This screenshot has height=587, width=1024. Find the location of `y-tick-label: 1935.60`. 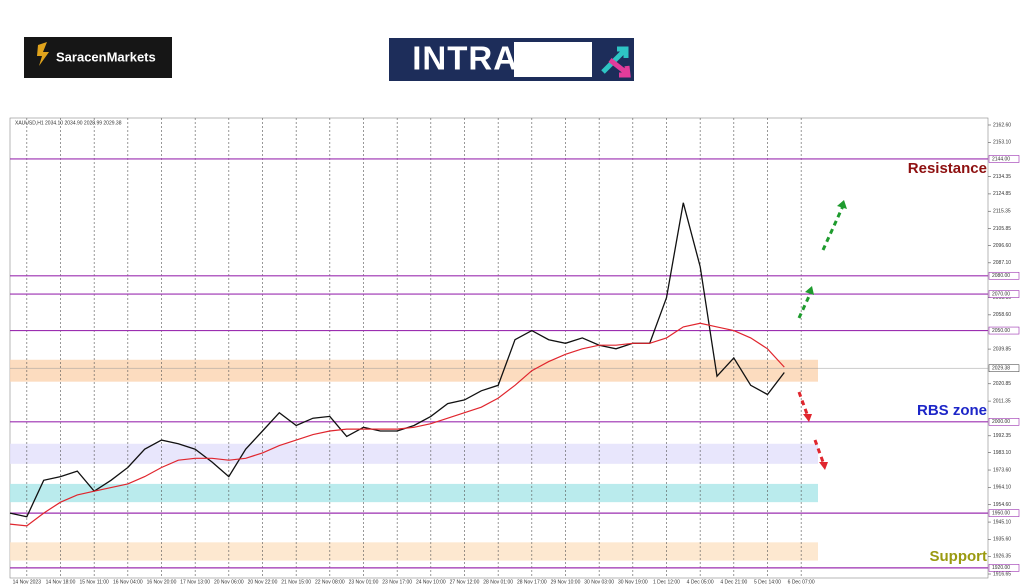

y-tick-label: 1935.60 is located at coordinates (1002, 540).